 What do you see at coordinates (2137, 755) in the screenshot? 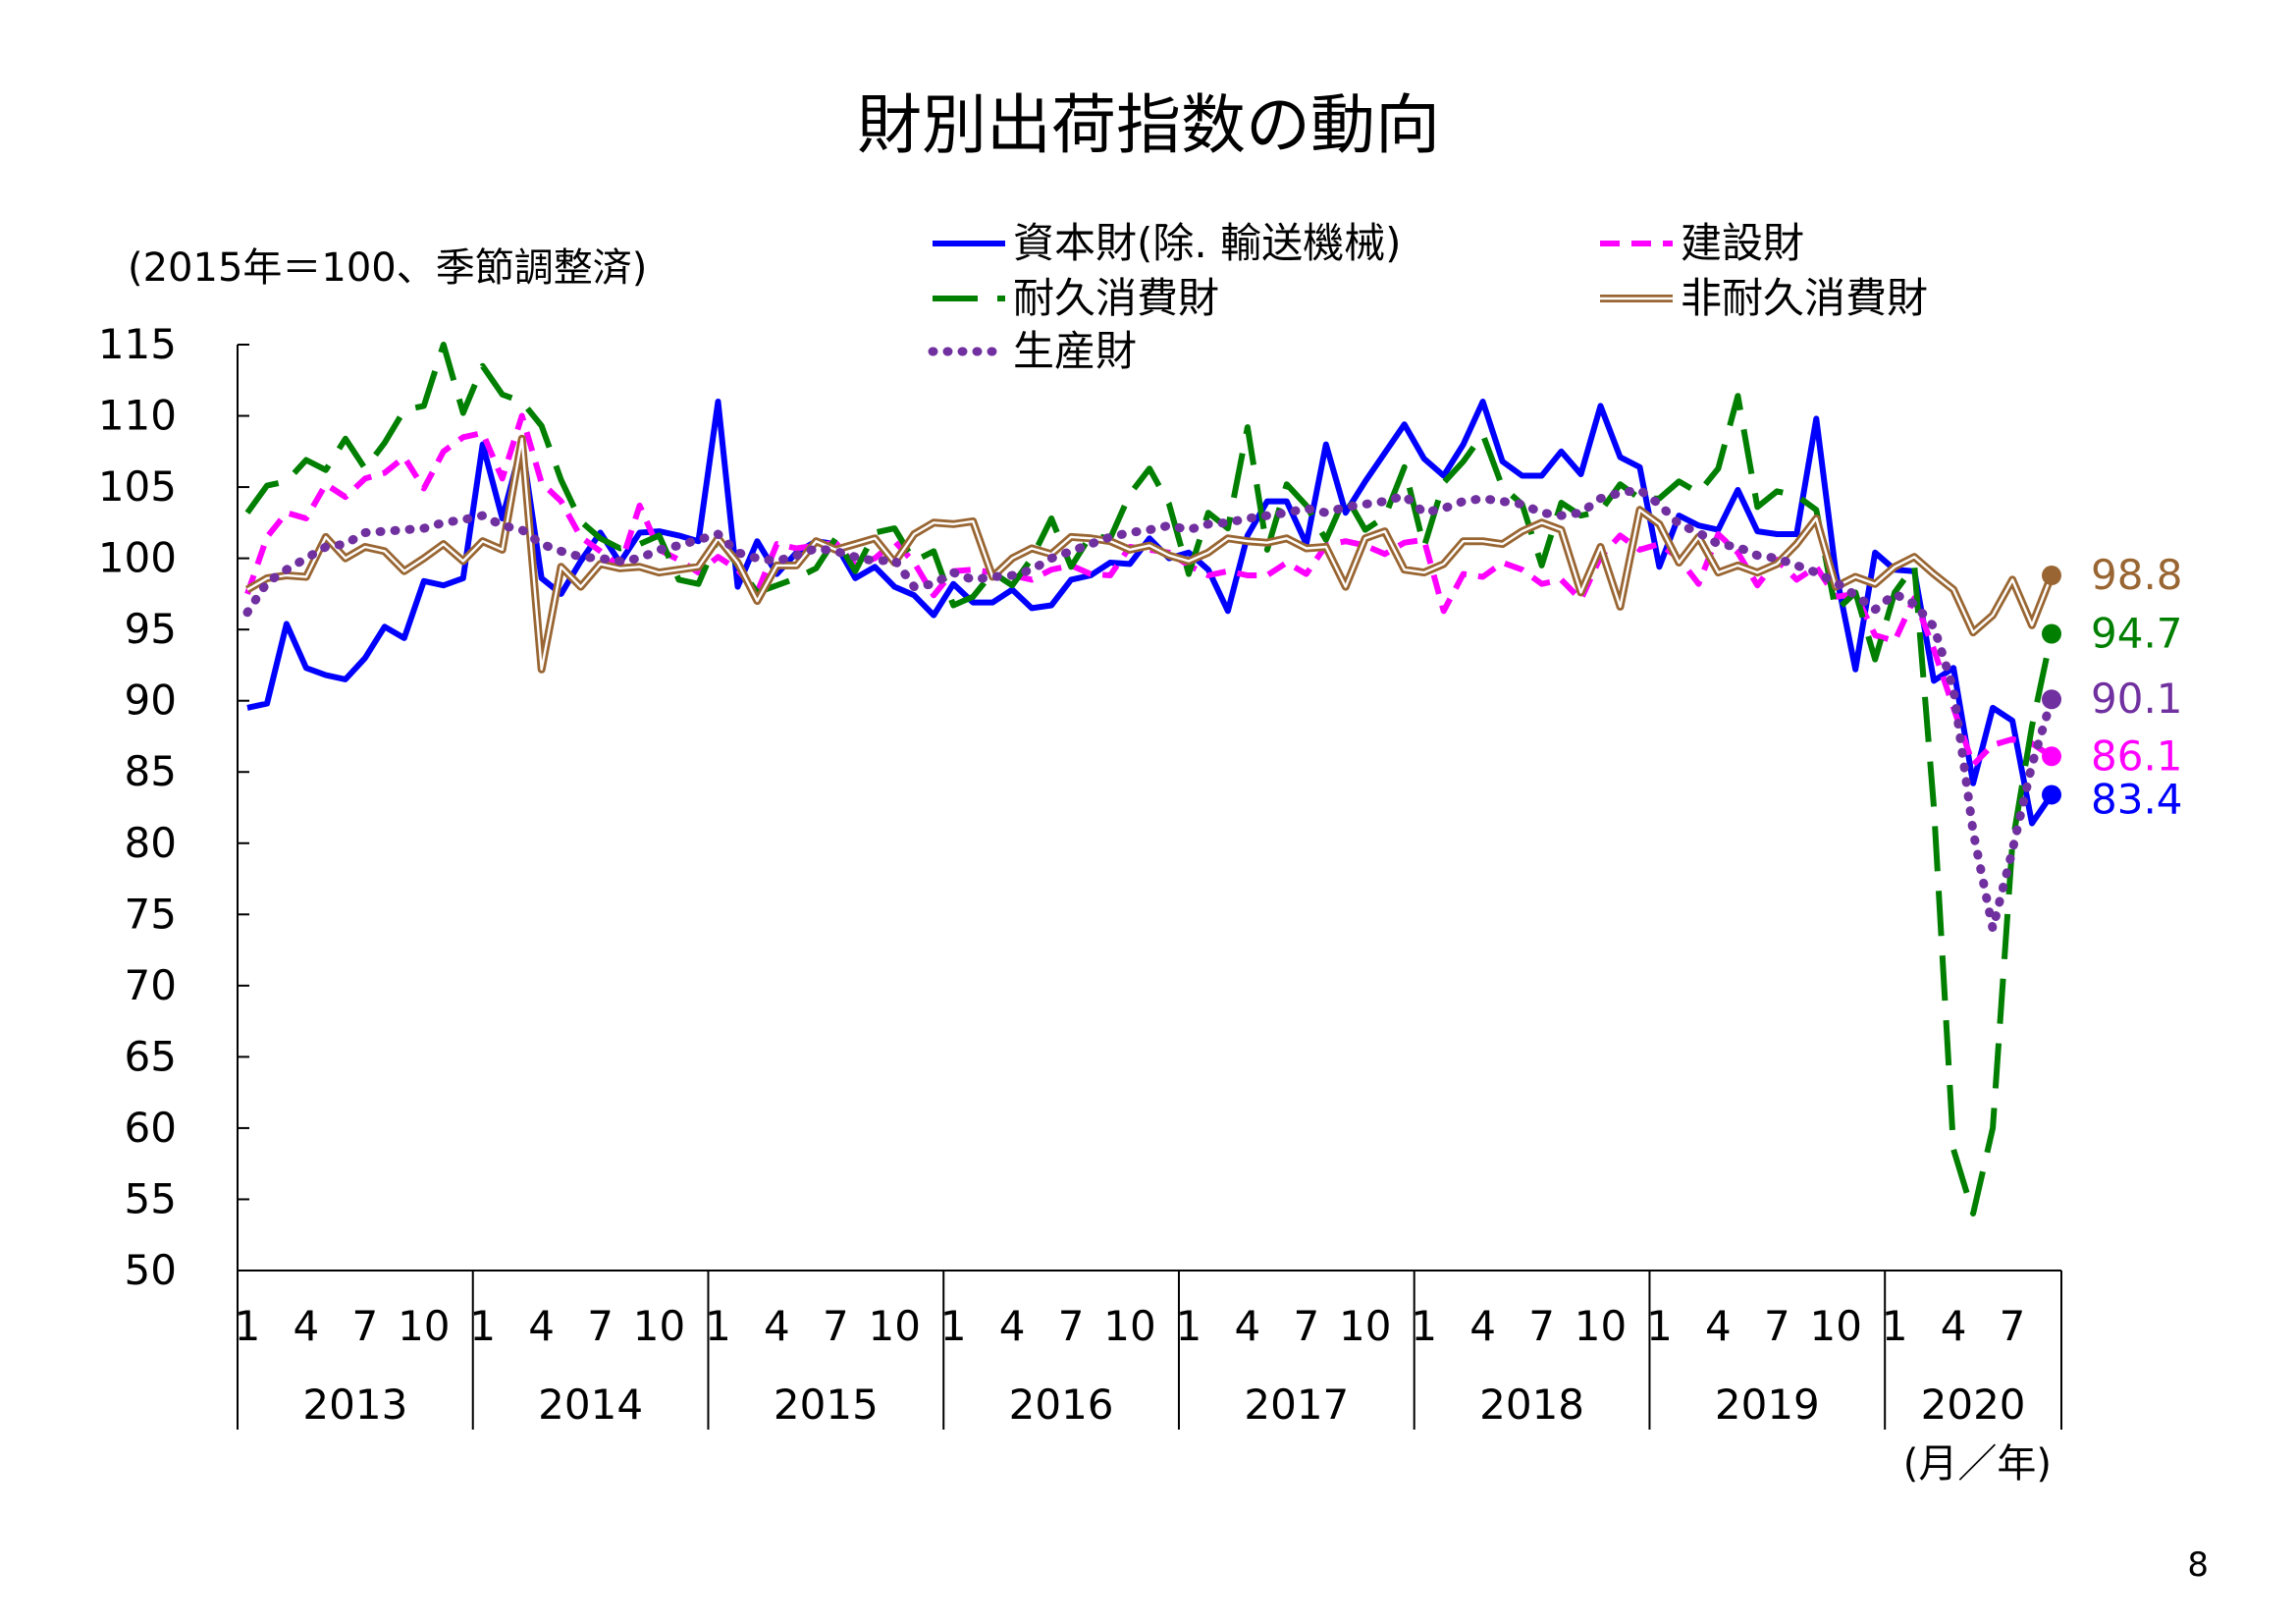
I see `series-end-label: 86.1` at bounding box center [2137, 755].